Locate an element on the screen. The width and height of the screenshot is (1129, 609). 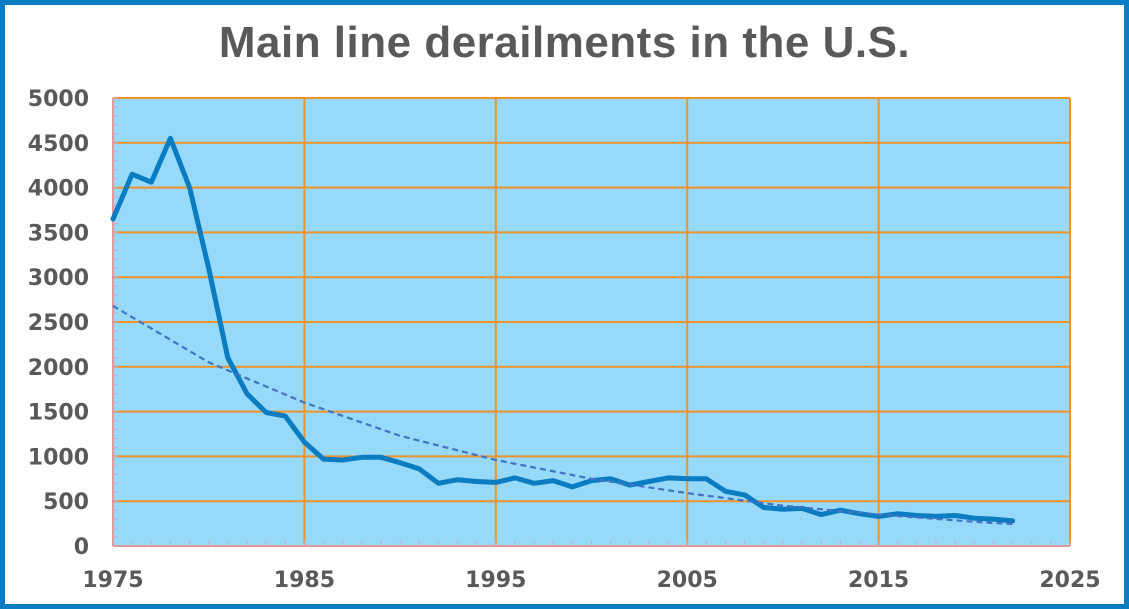
y-tick-label: 2500 is located at coordinates (58, 323).